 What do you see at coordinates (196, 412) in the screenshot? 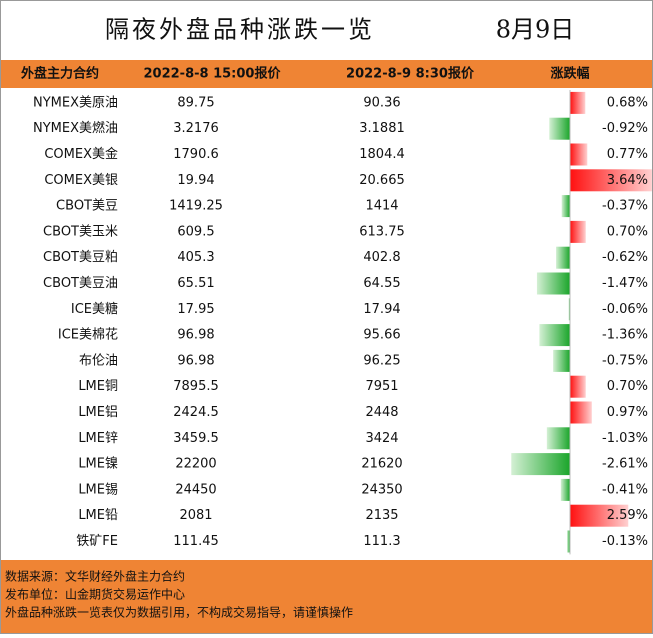
I see `prev-price: 2424.5` at bounding box center [196, 412].